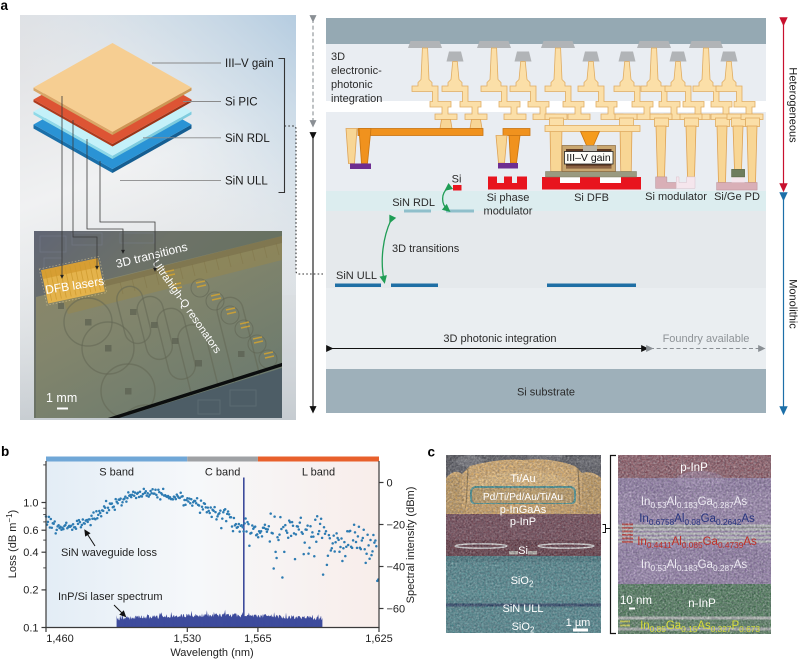  Describe the element at coordinates (508, 198) in the screenshot. I see `svg-text: Si phase` at that location.